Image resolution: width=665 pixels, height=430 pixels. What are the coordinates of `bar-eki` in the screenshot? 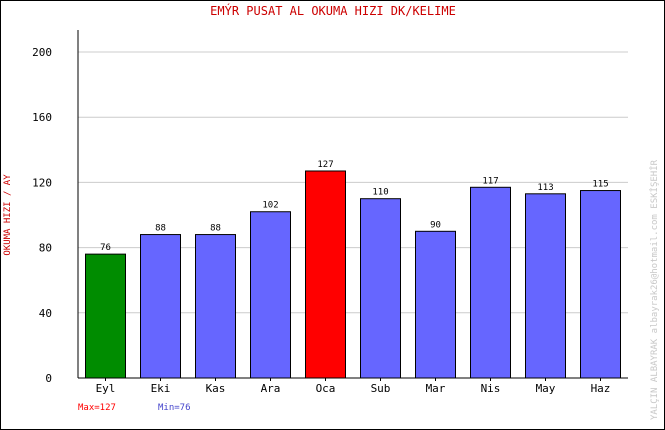 It's located at (160, 306).